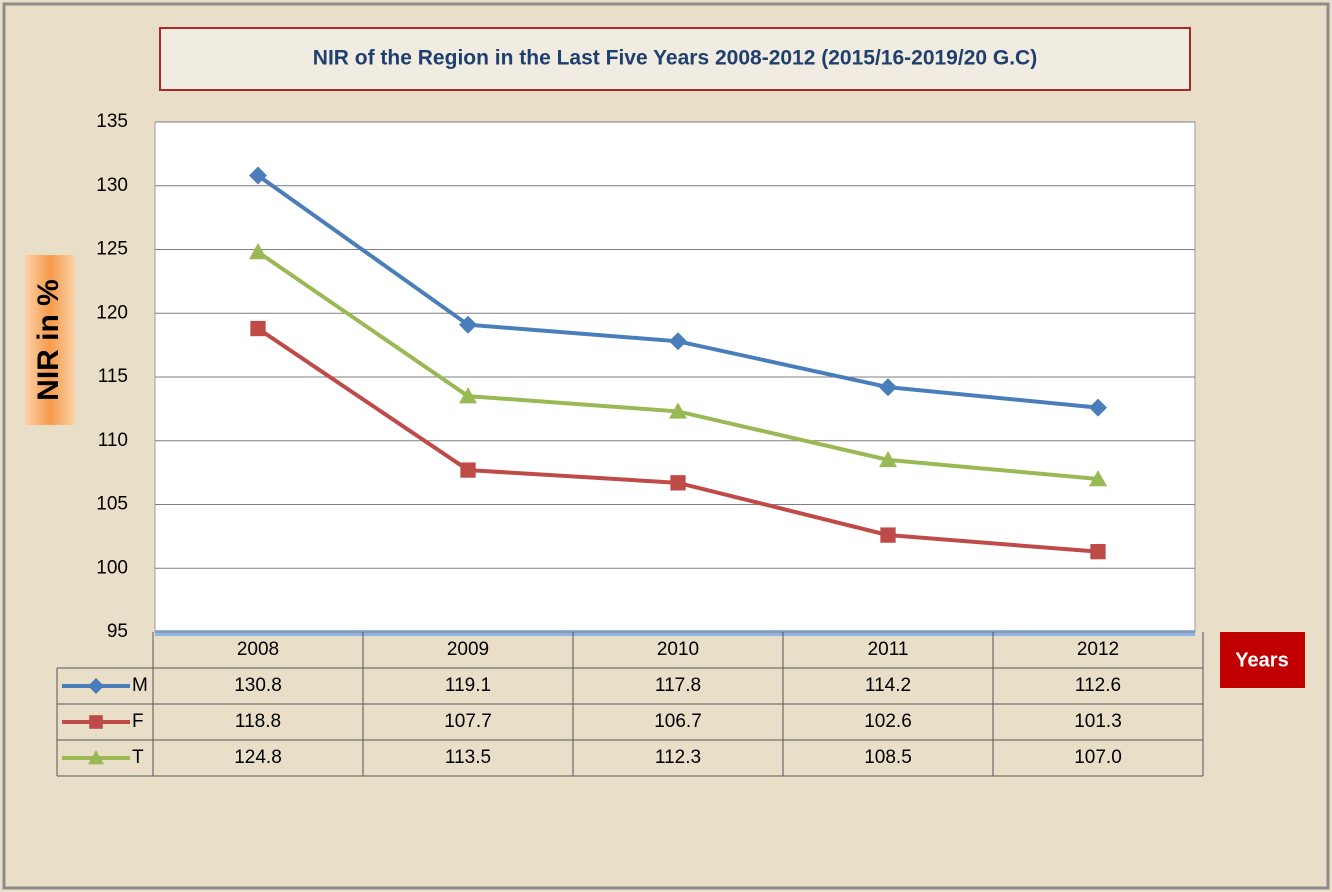 Image resolution: width=1332 pixels, height=892 pixels. Describe the element at coordinates (678, 757) in the screenshot. I see `table-value: 112.3` at that location.